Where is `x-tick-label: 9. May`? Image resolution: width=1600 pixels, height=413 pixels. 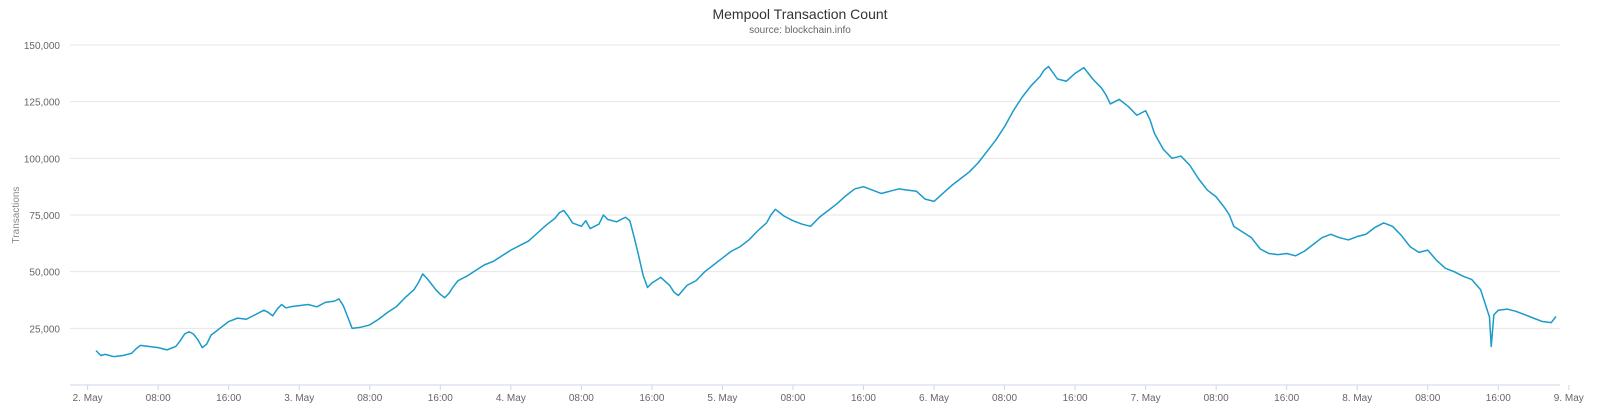 x-tick-label: 9. May is located at coordinates (1569, 398).